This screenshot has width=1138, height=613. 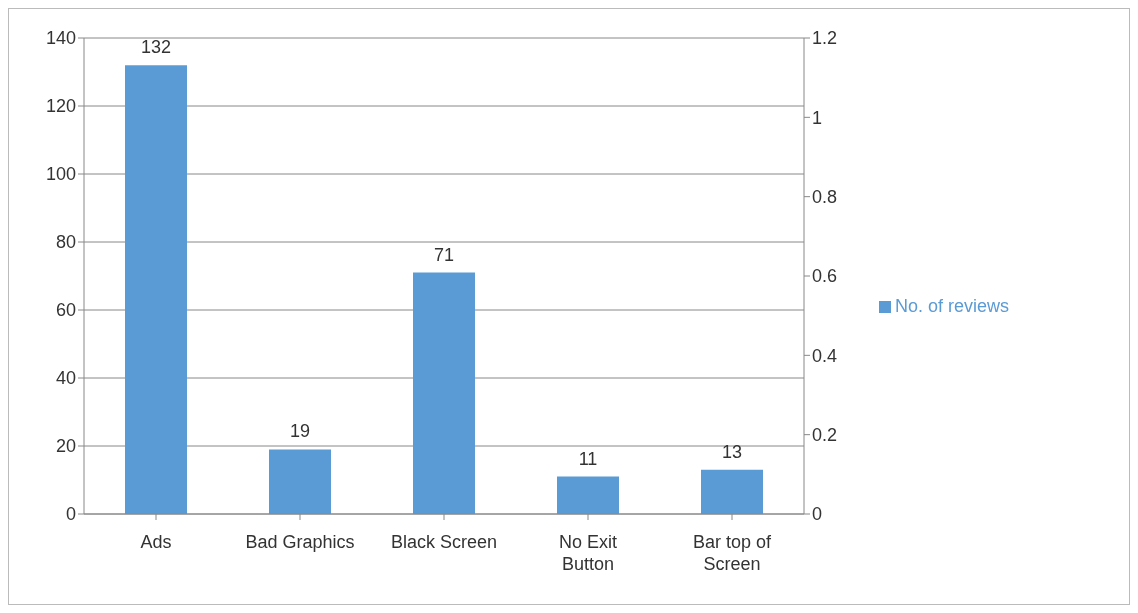 What do you see at coordinates (156, 47) in the screenshot?
I see `data-label: 132` at bounding box center [156, 47].